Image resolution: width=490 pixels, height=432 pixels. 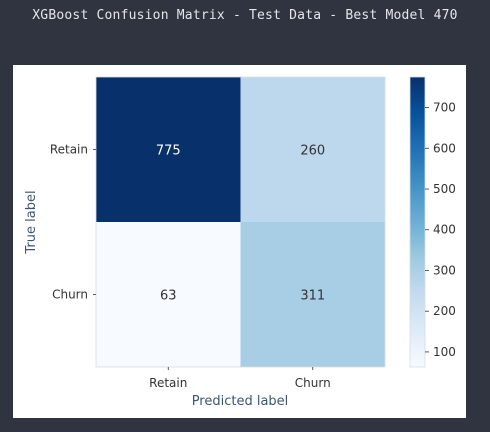 I want to click on cell-value-label: 775, so click(x=168, y=151).